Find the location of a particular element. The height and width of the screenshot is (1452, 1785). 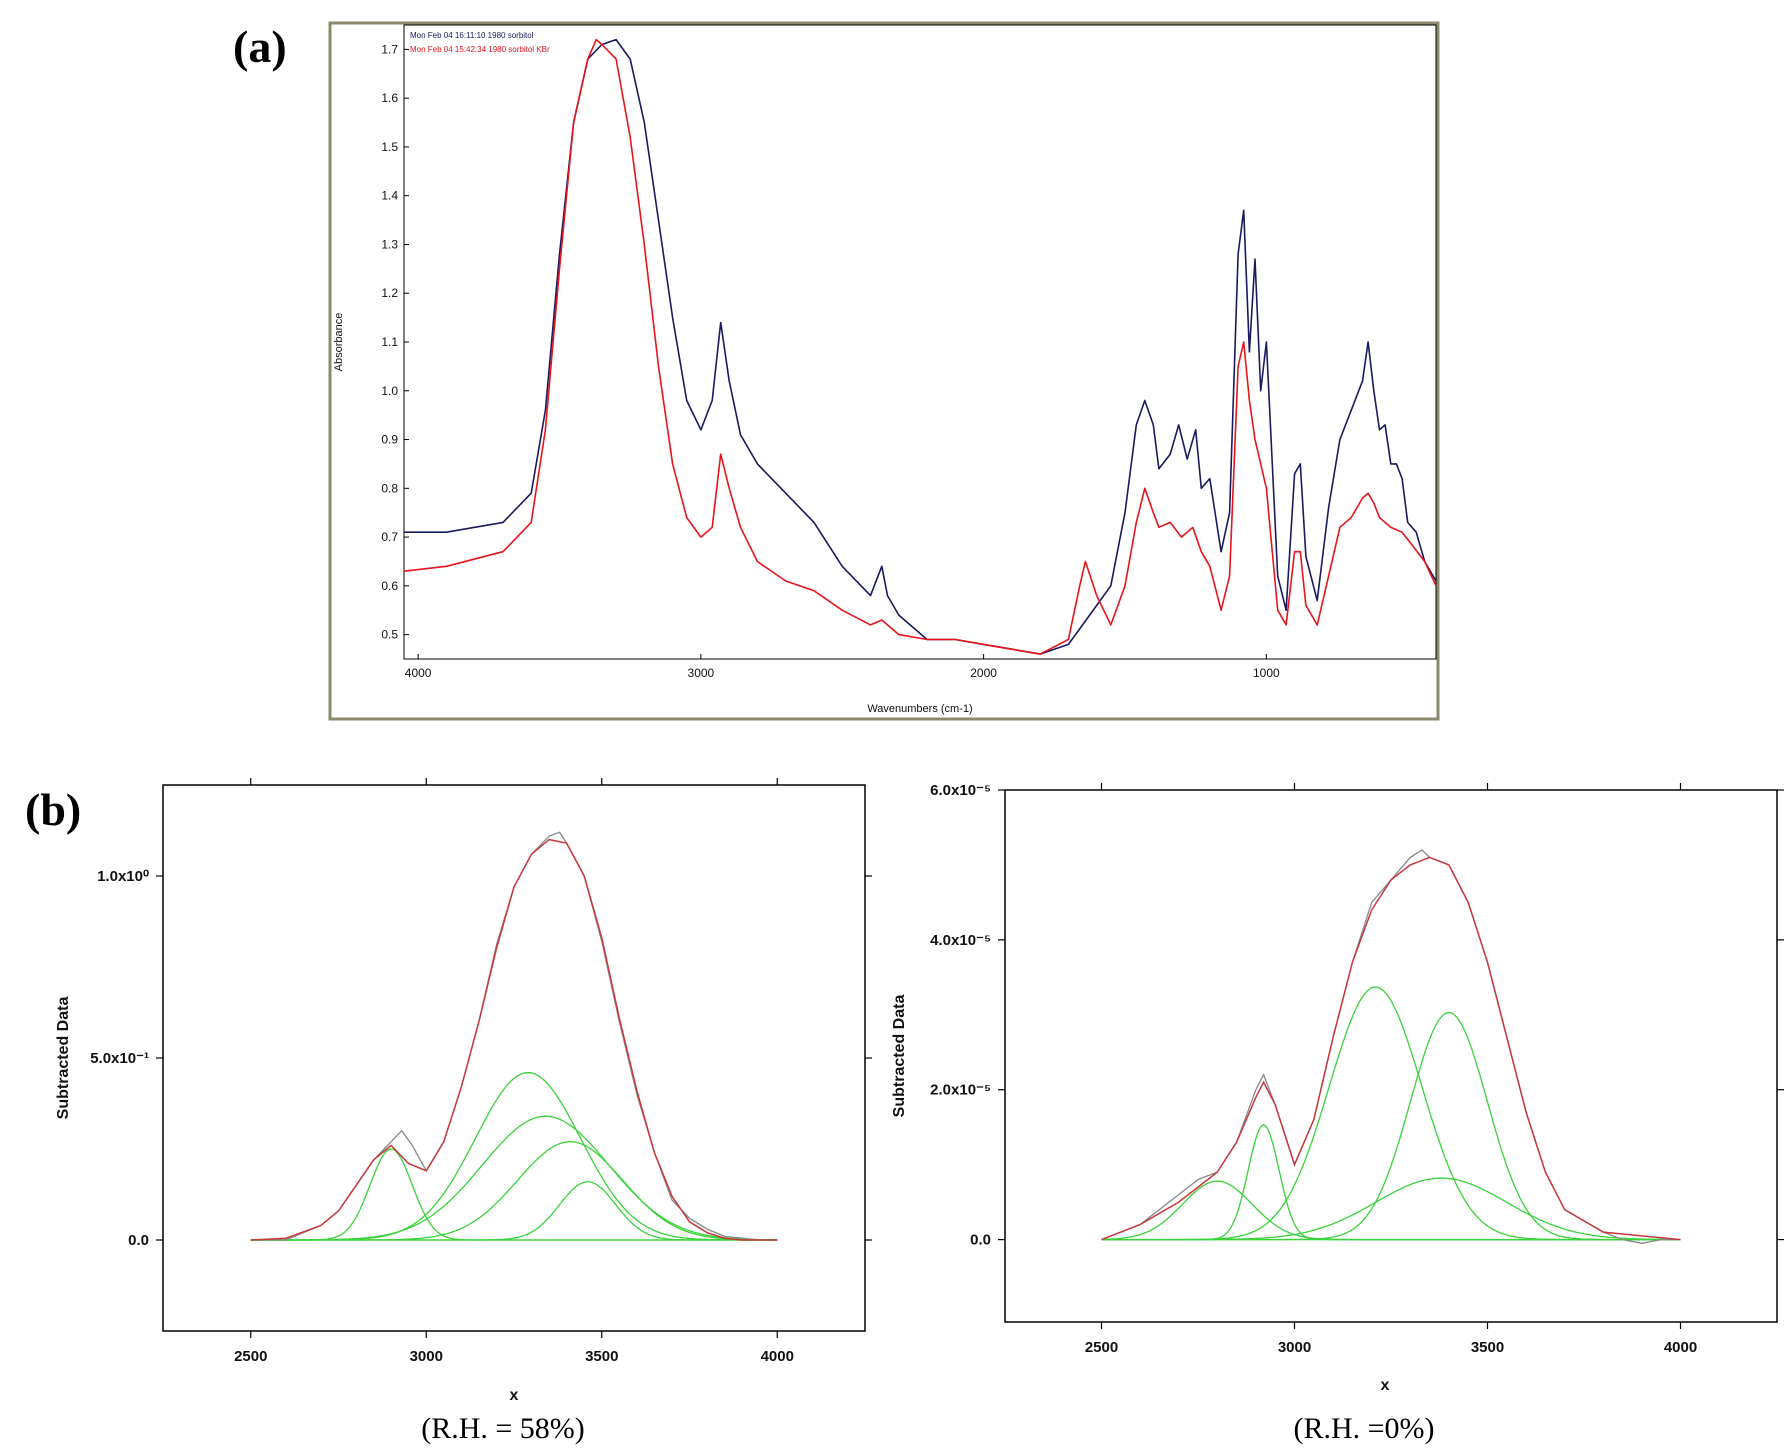

y-tick-label: 1.0 is located at coordinates (389, 391).